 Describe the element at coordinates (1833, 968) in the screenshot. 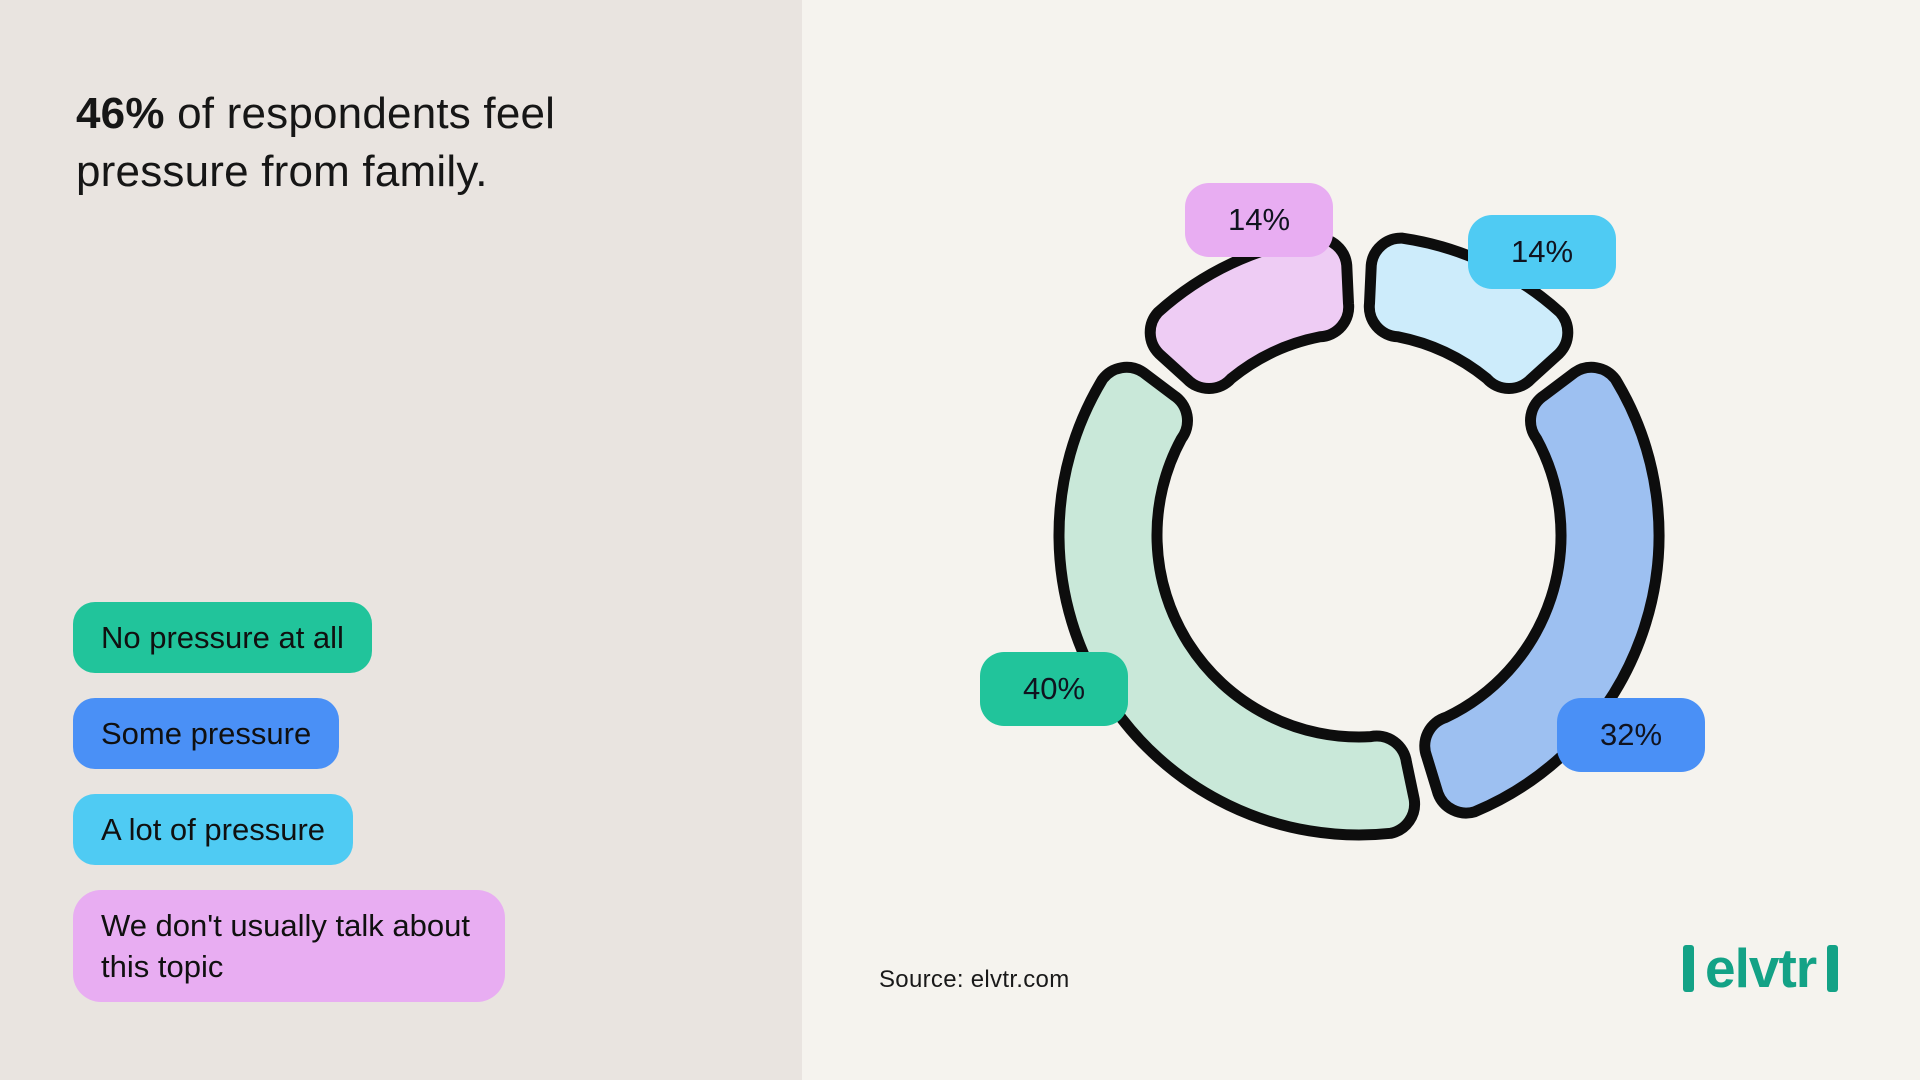

I see `logo-right-bar-icon` at that location.